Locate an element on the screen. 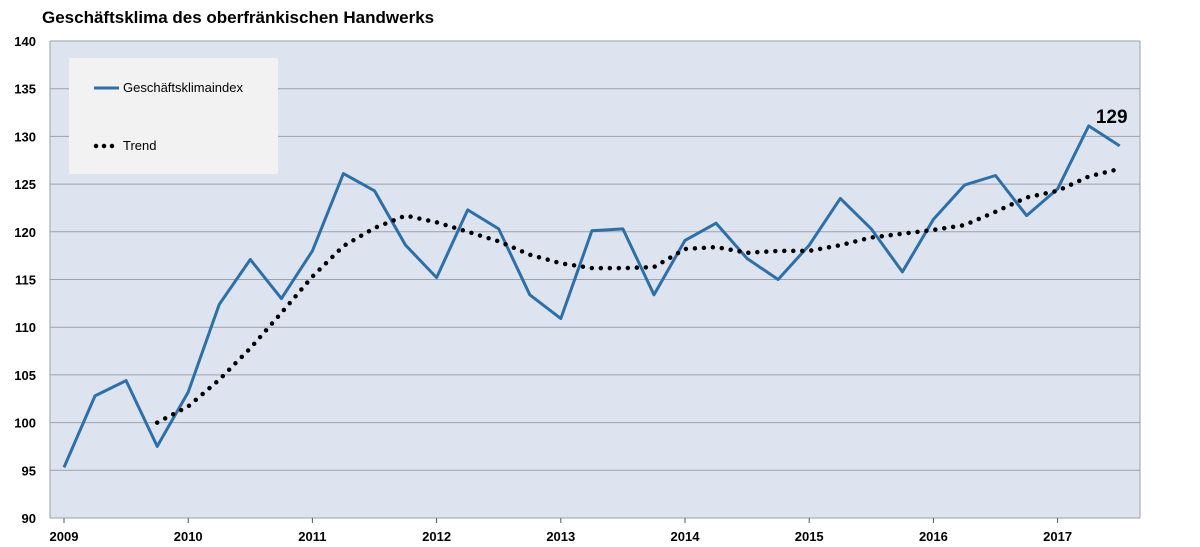  y-tick-label: 120 is located at coordinates (25, 232).